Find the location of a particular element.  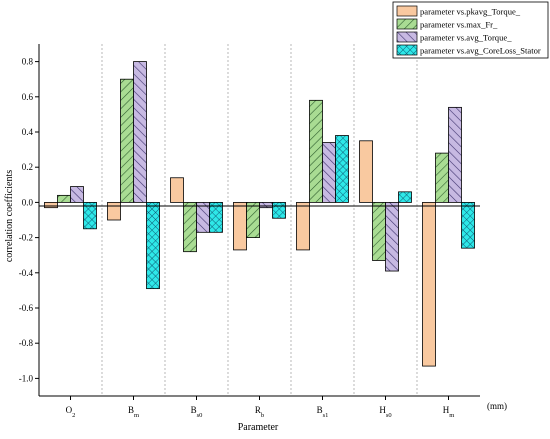

bar-parameter-vs-max-fr-hm is located at coordinates (442, 177).